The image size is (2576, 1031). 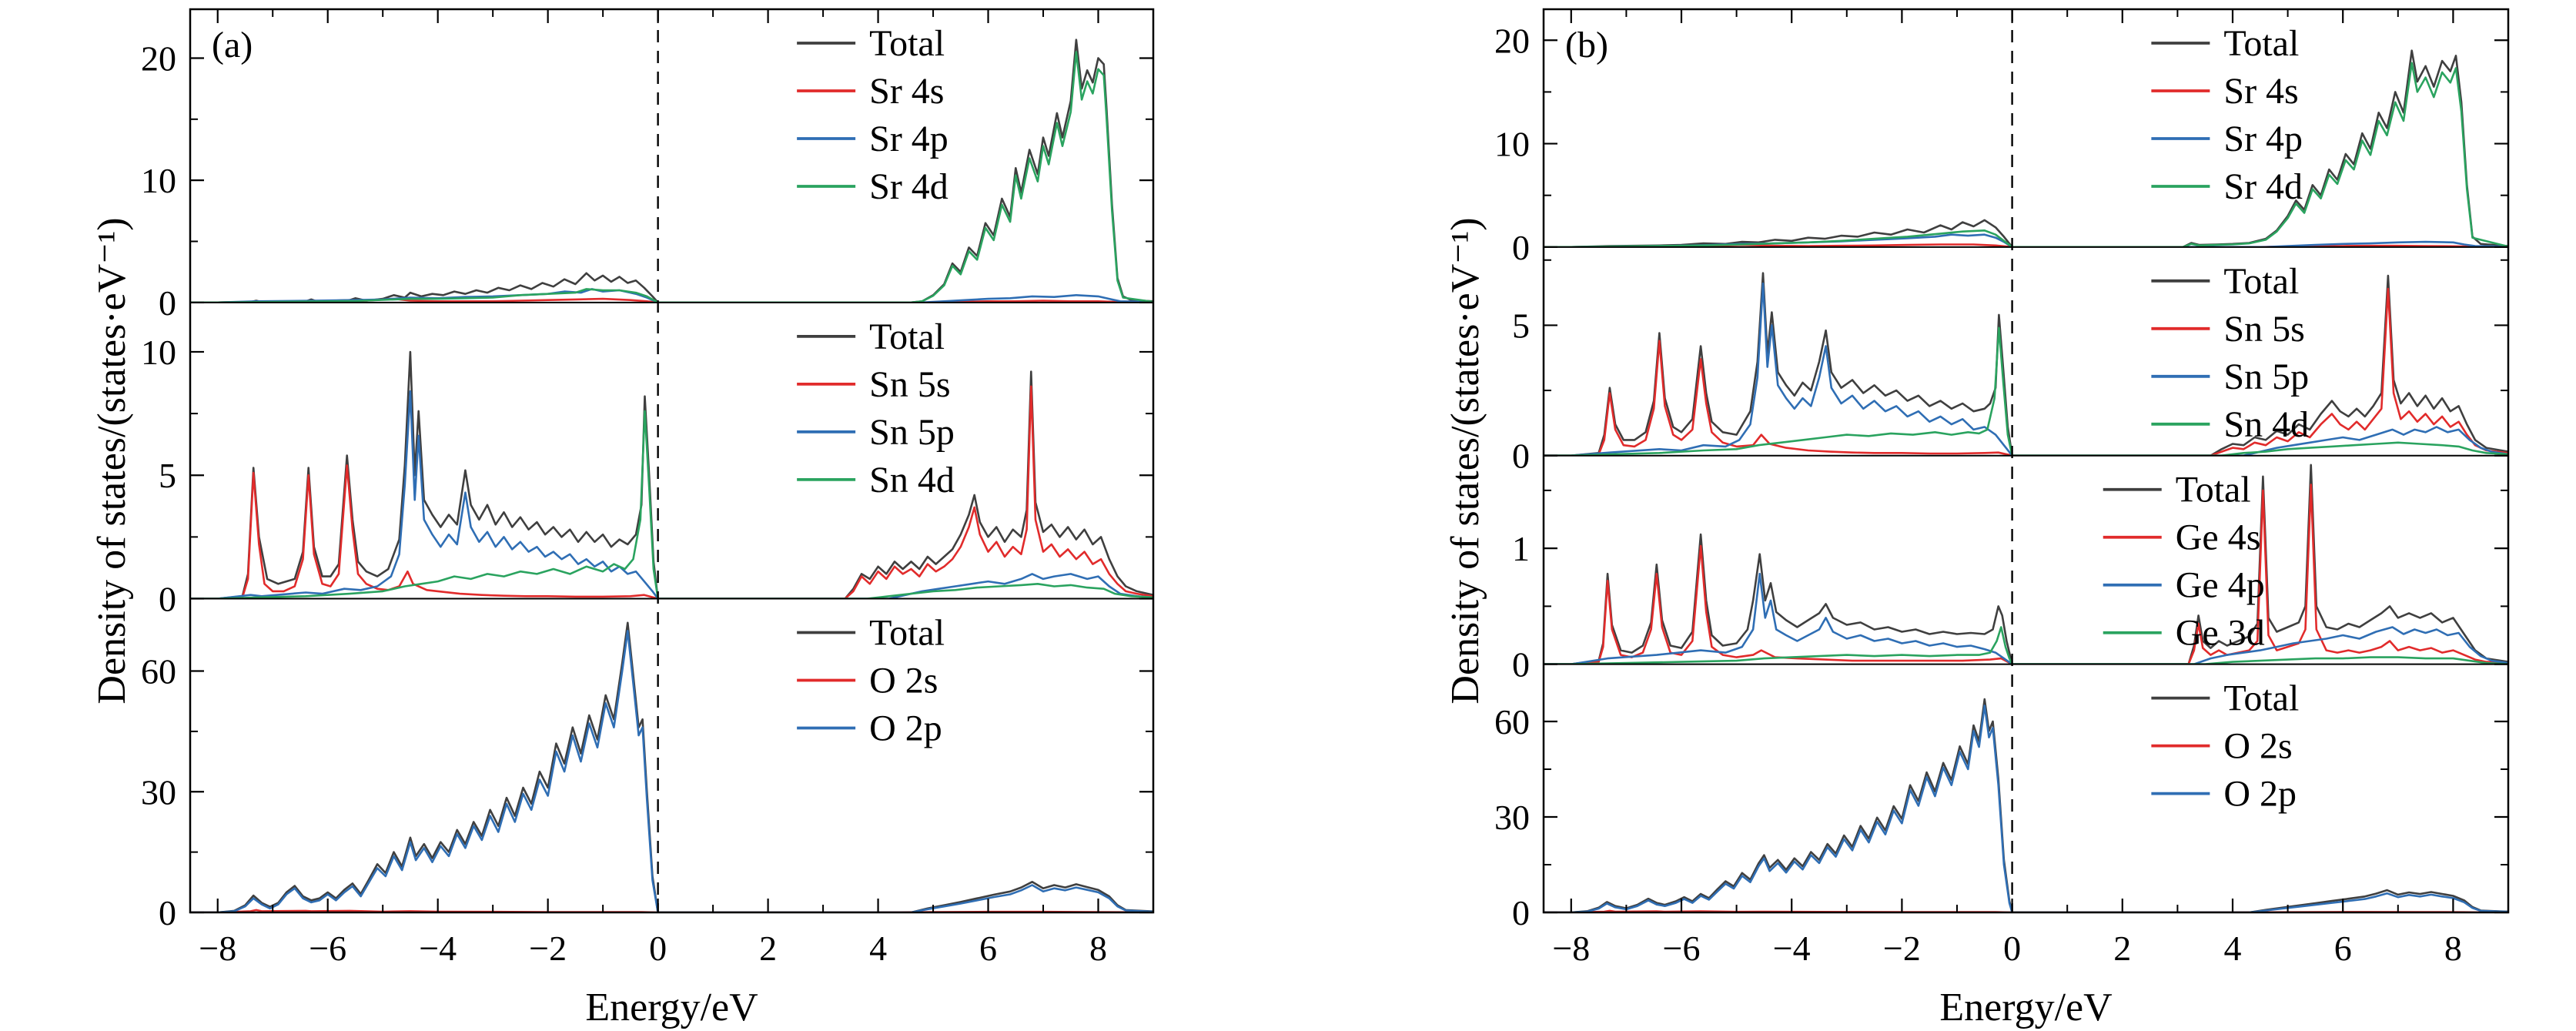 I want to click on series-Sn-b-sn-5p, so click(x=2026, y=369).